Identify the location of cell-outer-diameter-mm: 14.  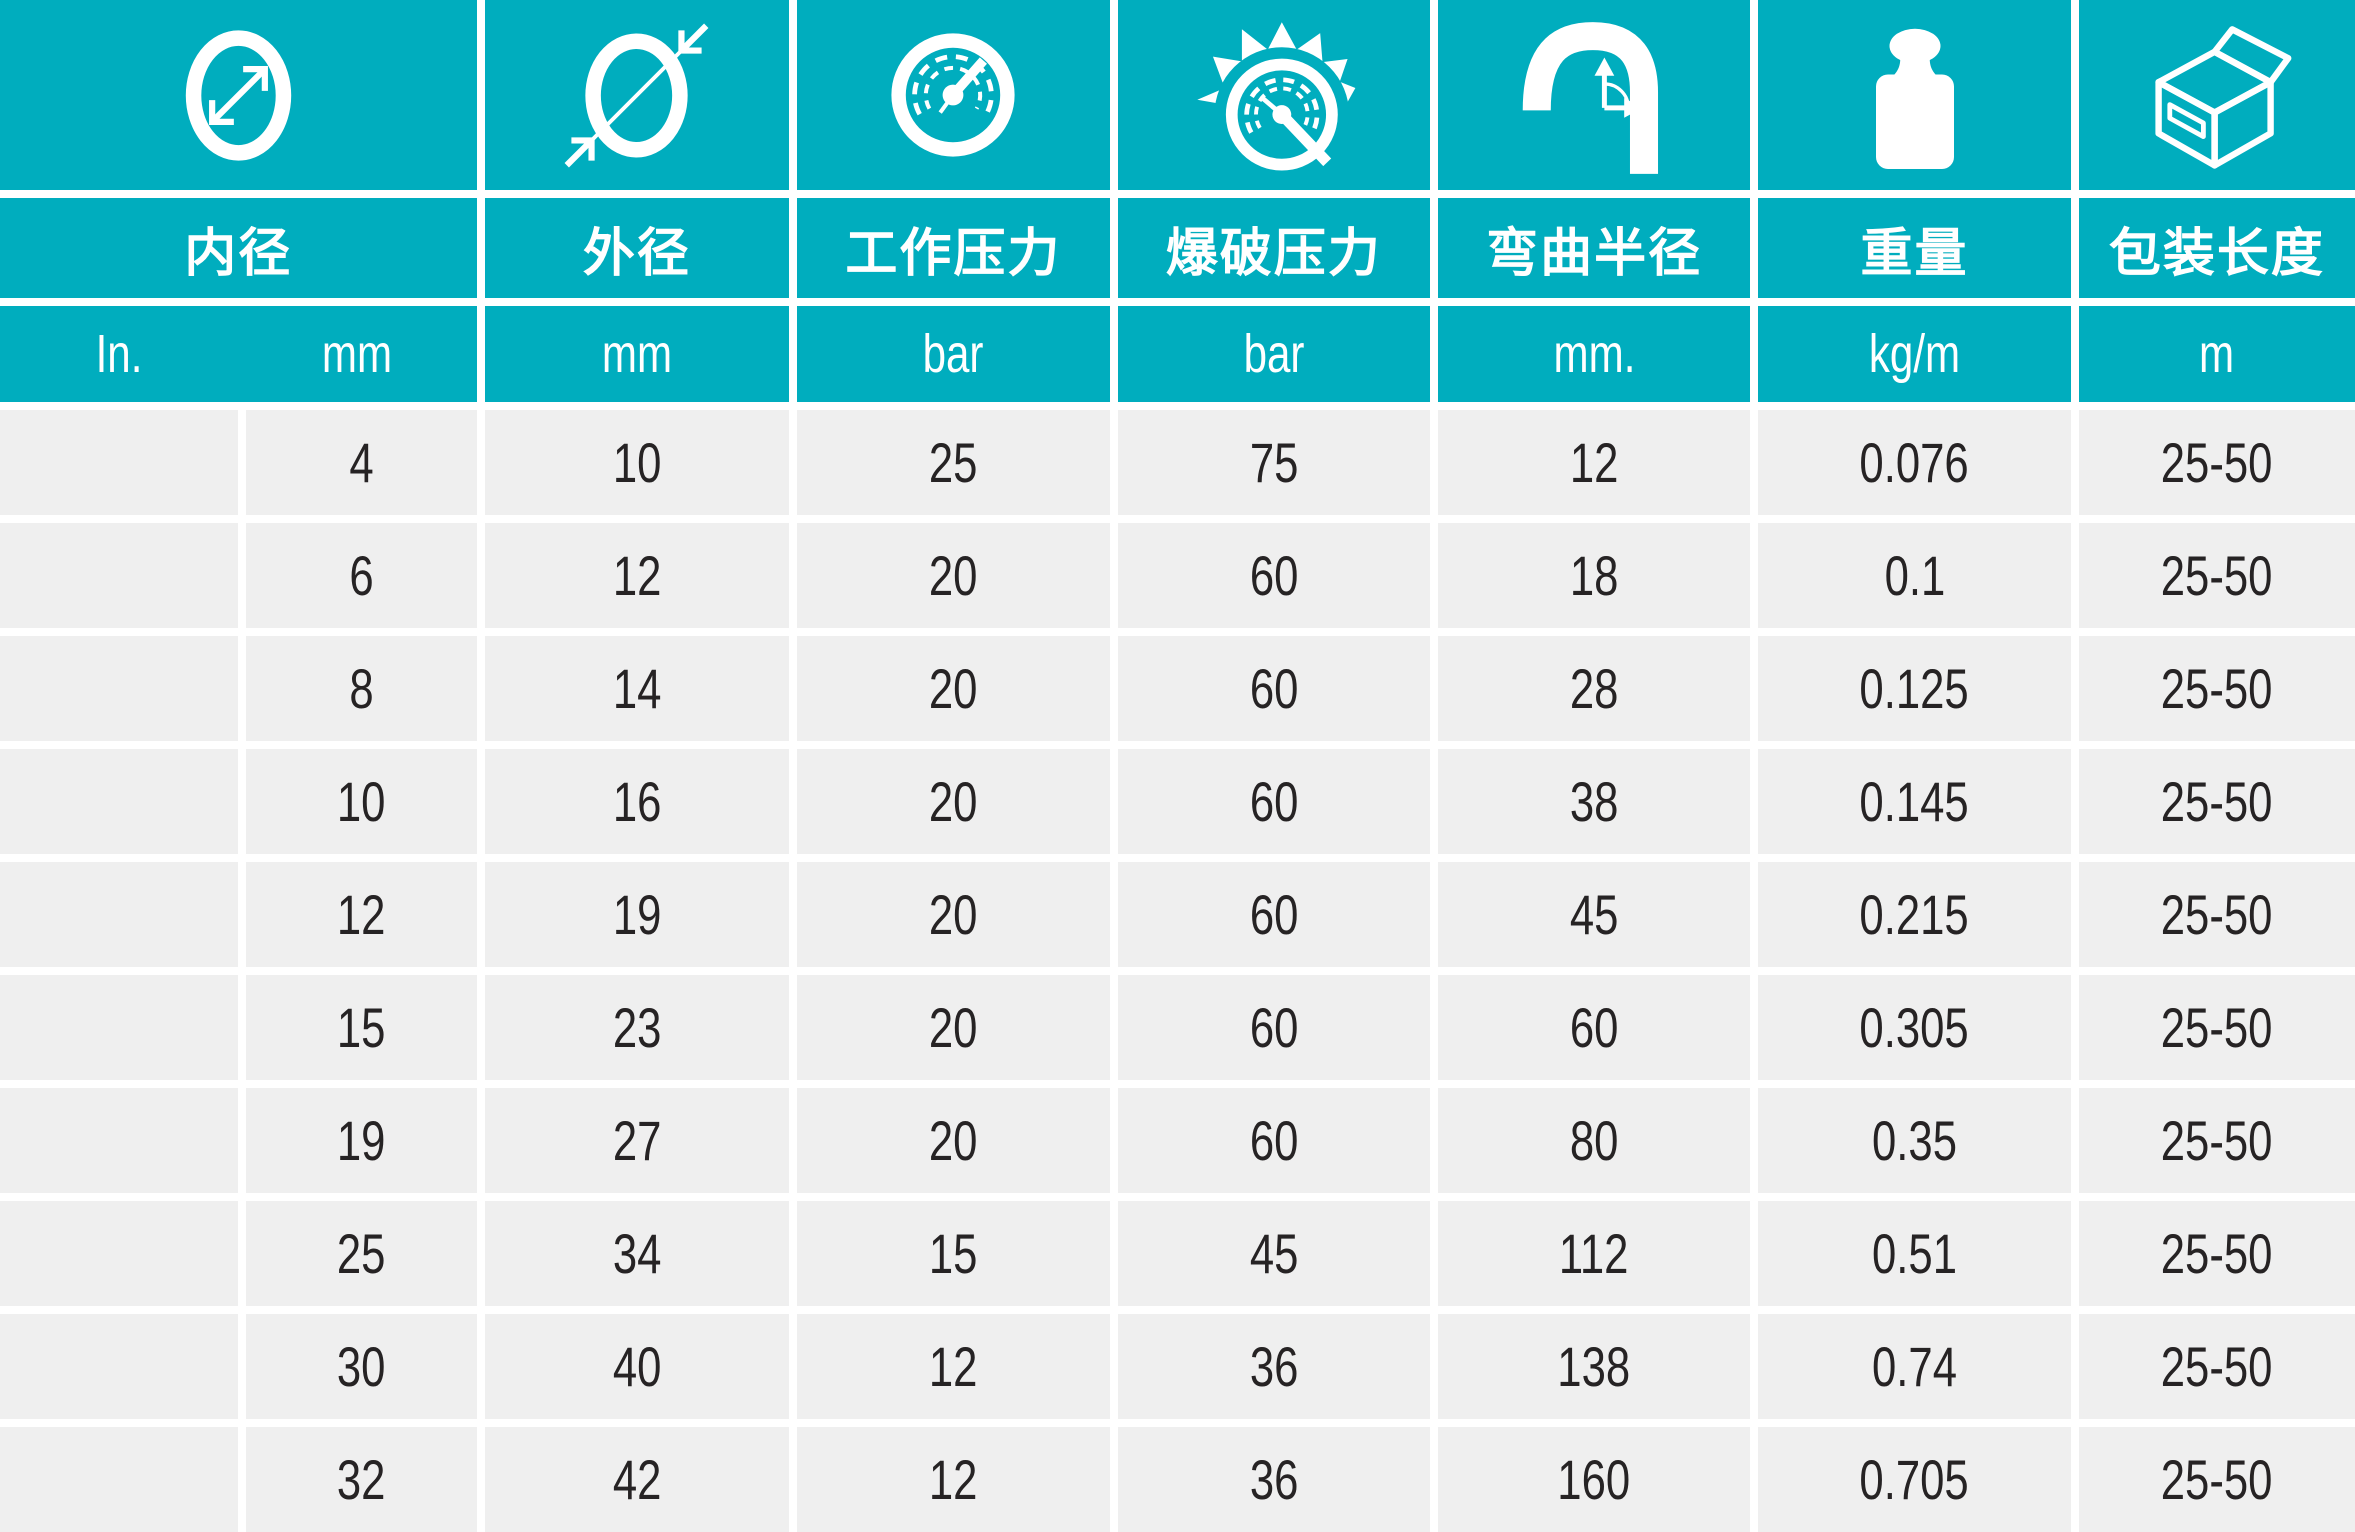
(637, 688).